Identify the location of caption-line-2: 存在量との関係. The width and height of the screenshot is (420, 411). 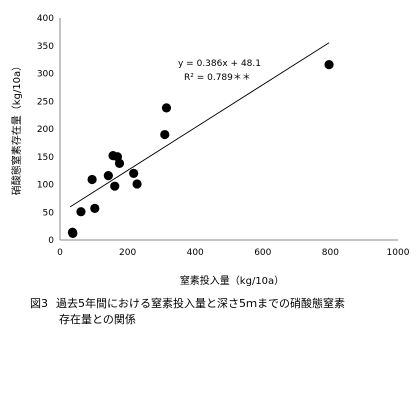
(97, 319).